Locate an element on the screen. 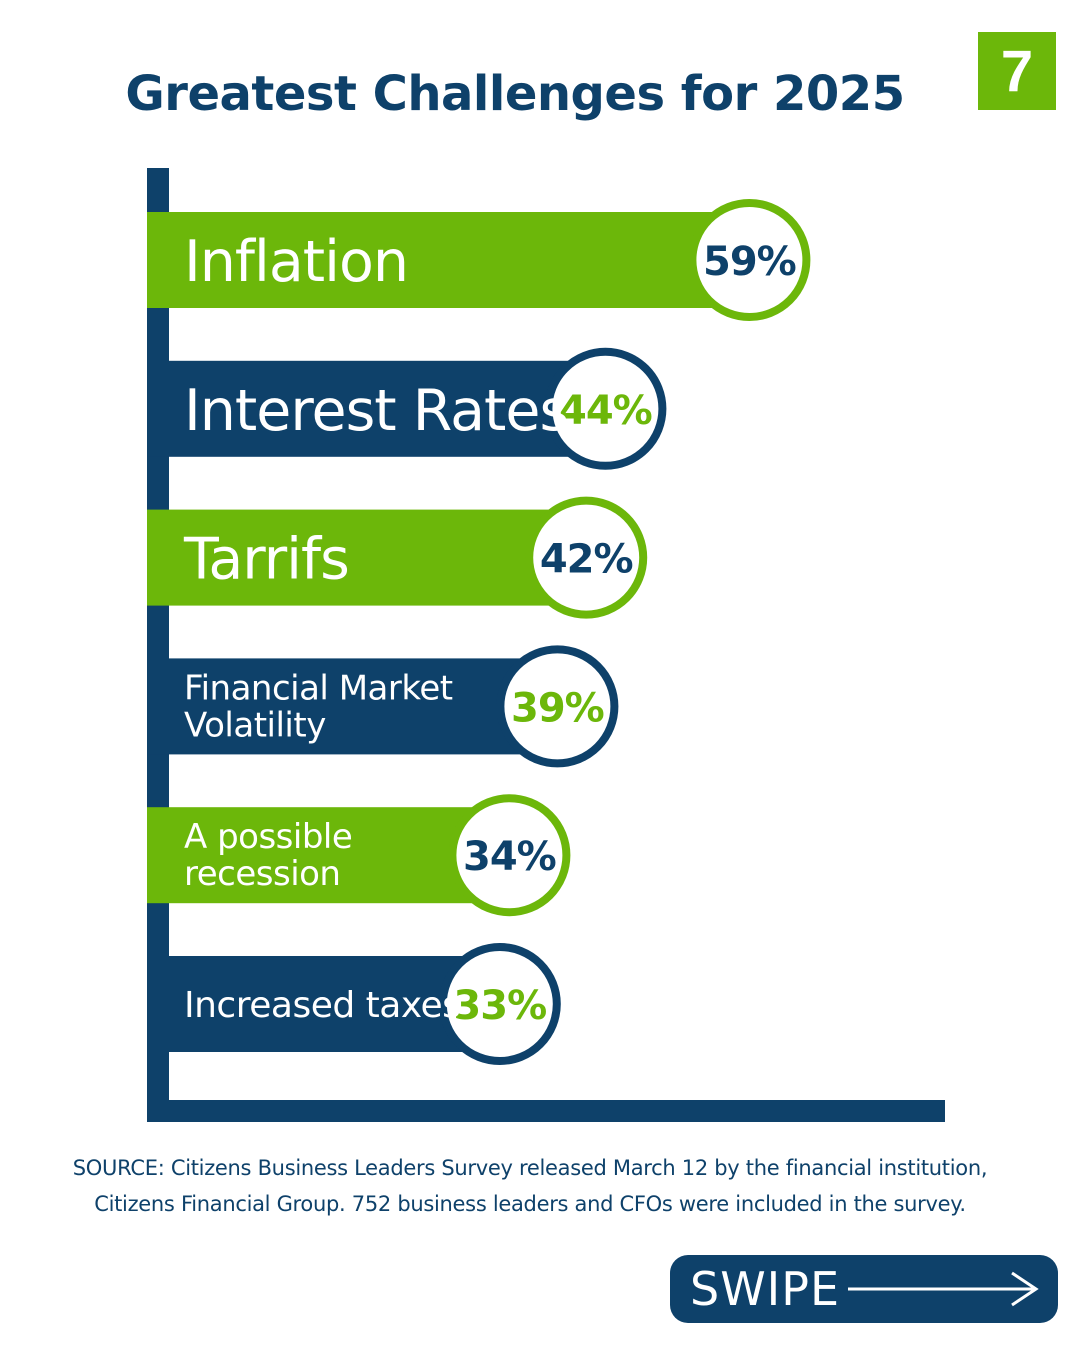 This screenshot has width=1080, height=1350. bar-interest-rates is located at coordinates (369, 408).